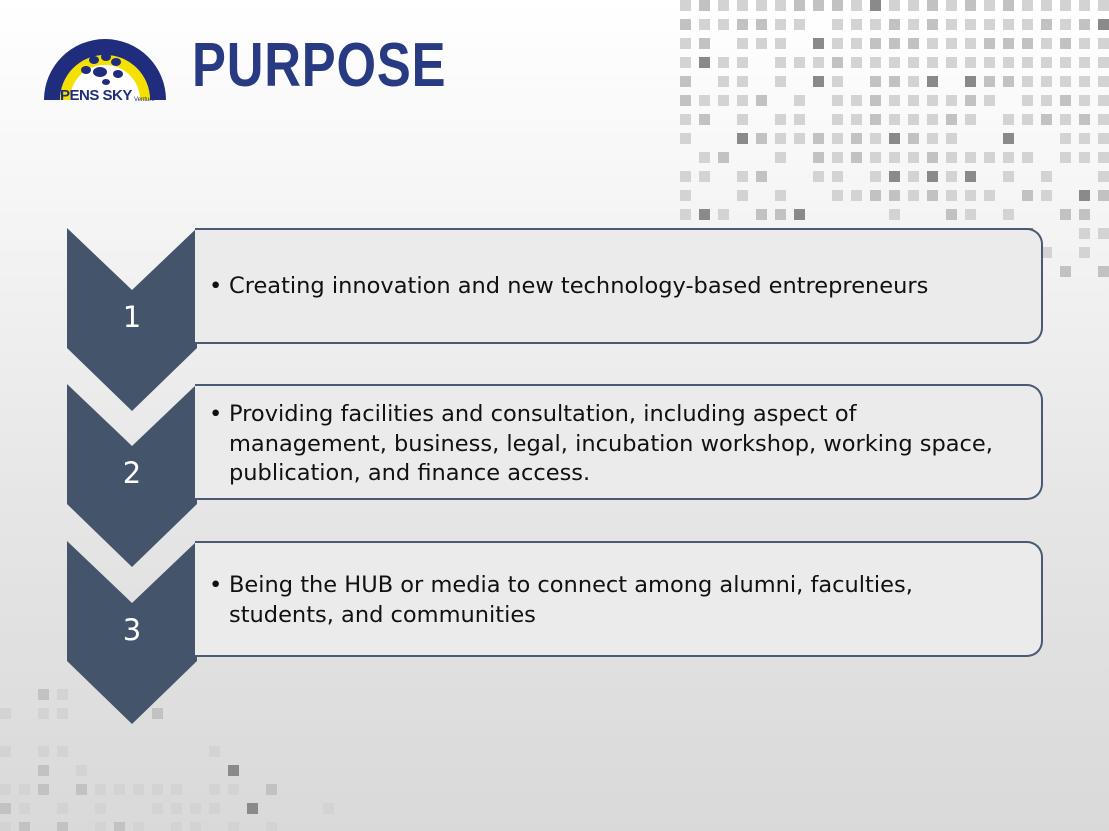  Describe the element at coordinates (96, 95) in the screenshot. I see `logo-text: PENS SKY` at that location.